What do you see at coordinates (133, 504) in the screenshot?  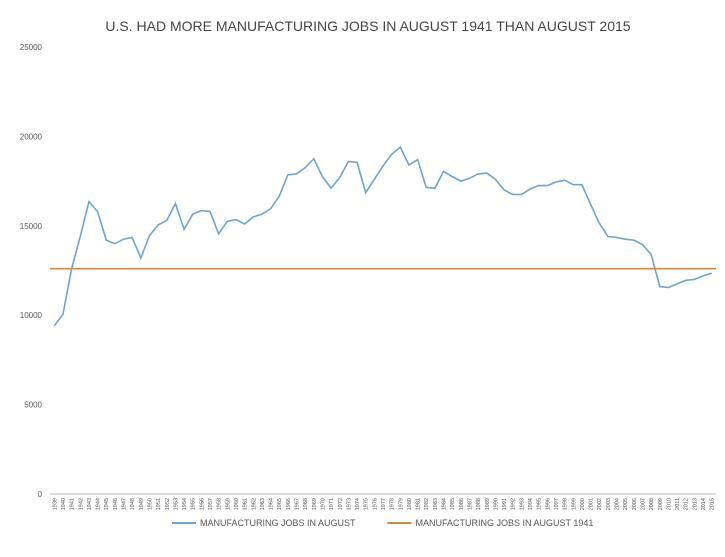 I see `x-tick-label: 1948` at bounding box center [133, 504].